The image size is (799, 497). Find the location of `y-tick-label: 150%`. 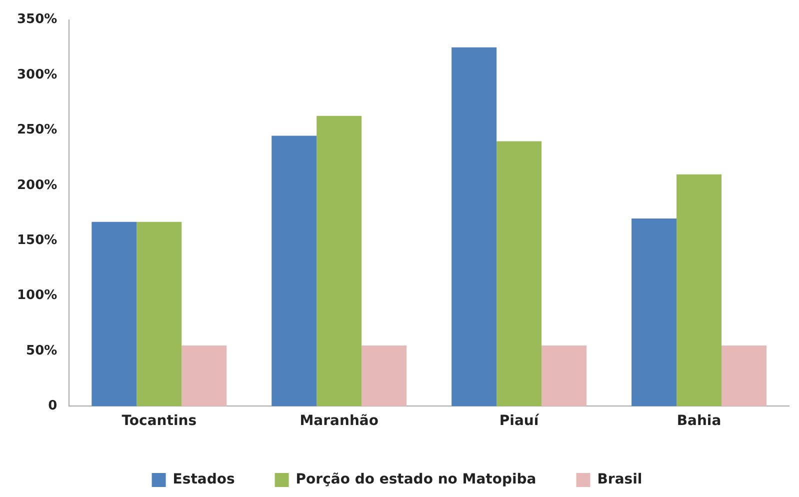

y-tick-label: 150% is located at coordinates (37, 240).